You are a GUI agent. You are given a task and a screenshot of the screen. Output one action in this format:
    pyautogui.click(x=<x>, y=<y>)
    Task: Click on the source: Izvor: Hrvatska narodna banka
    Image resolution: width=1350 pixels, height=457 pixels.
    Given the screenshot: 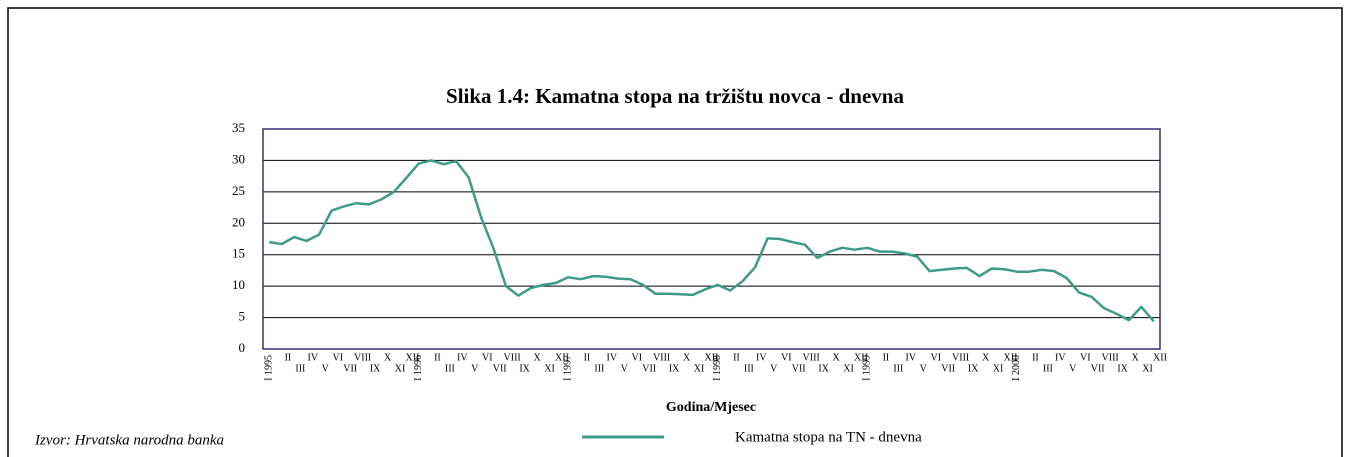 What is the action you would take?
    pyautogui.click(x=129, y=440)
    